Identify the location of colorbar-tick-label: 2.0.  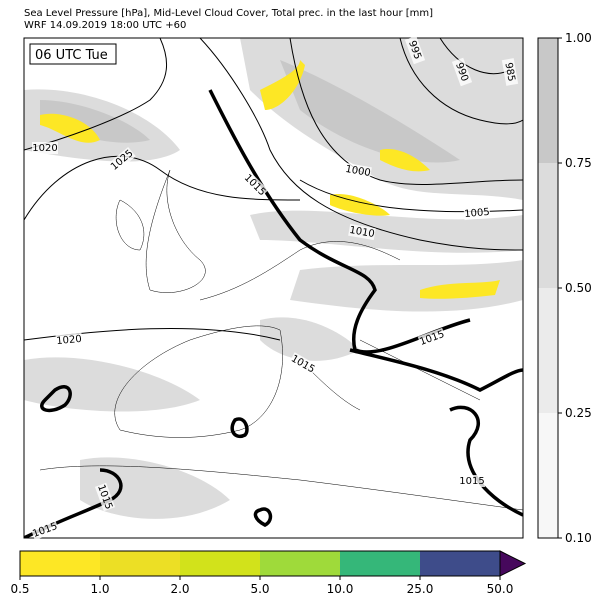
(179, 589).